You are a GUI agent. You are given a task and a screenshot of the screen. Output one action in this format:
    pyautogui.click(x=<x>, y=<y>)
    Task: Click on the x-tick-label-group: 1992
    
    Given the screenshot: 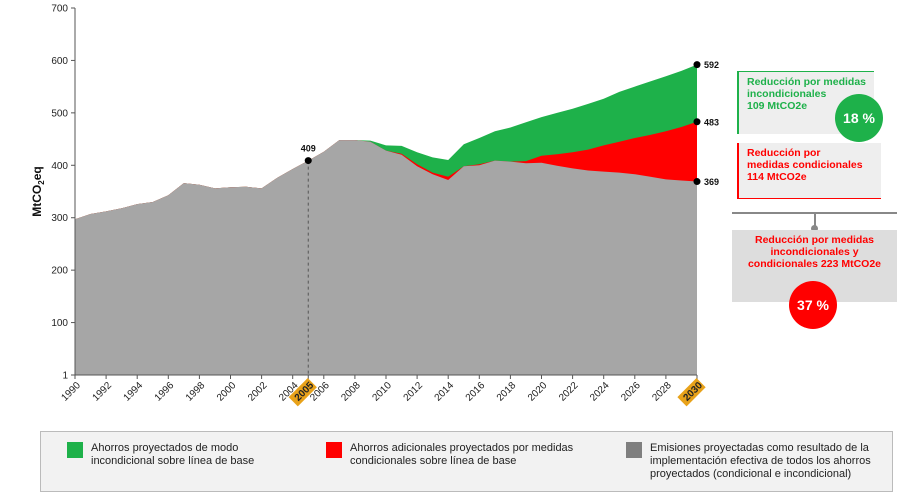 What is the action you would take?
    pyautogui.click(x=103, y=392)
    